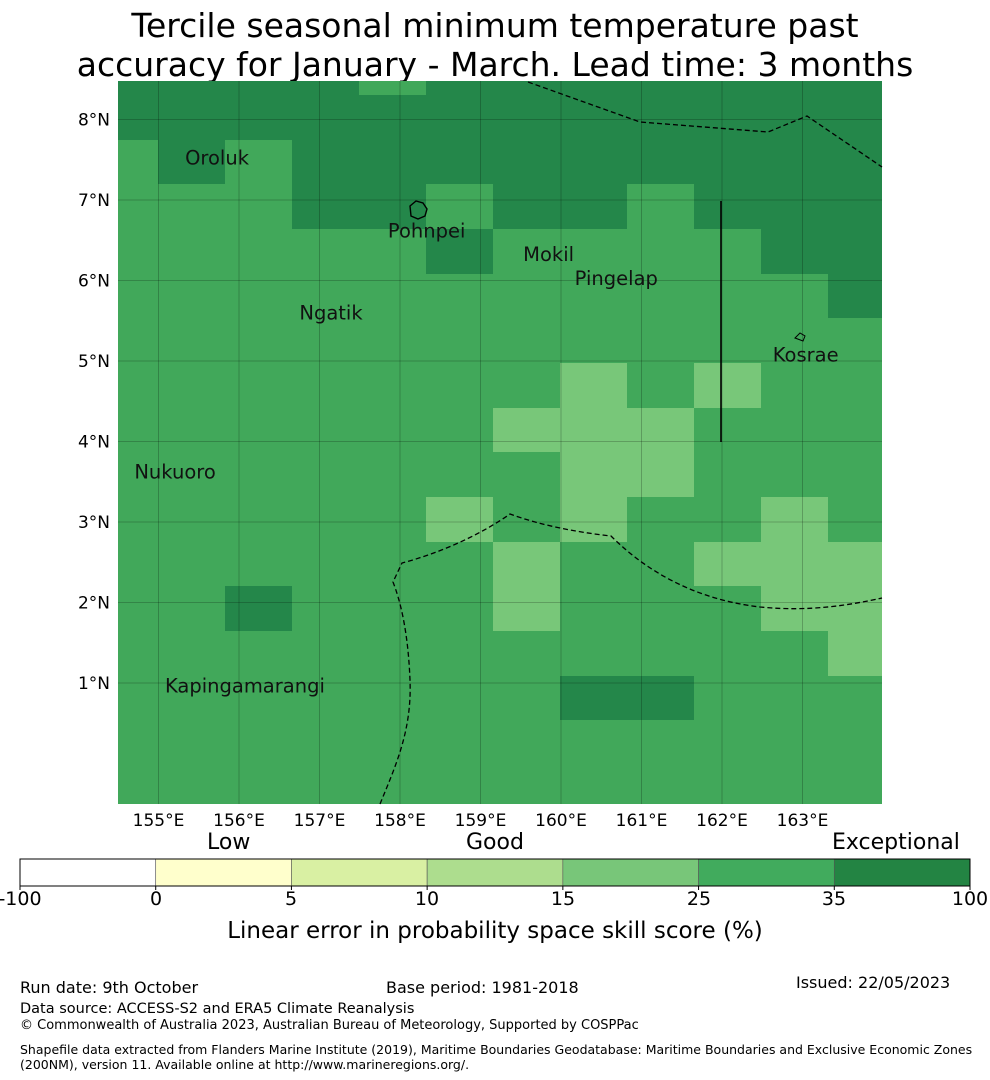  Describe the element at coordinates (94, 604) in the screenshot. I see `latitude-label: 2°N` at that location.